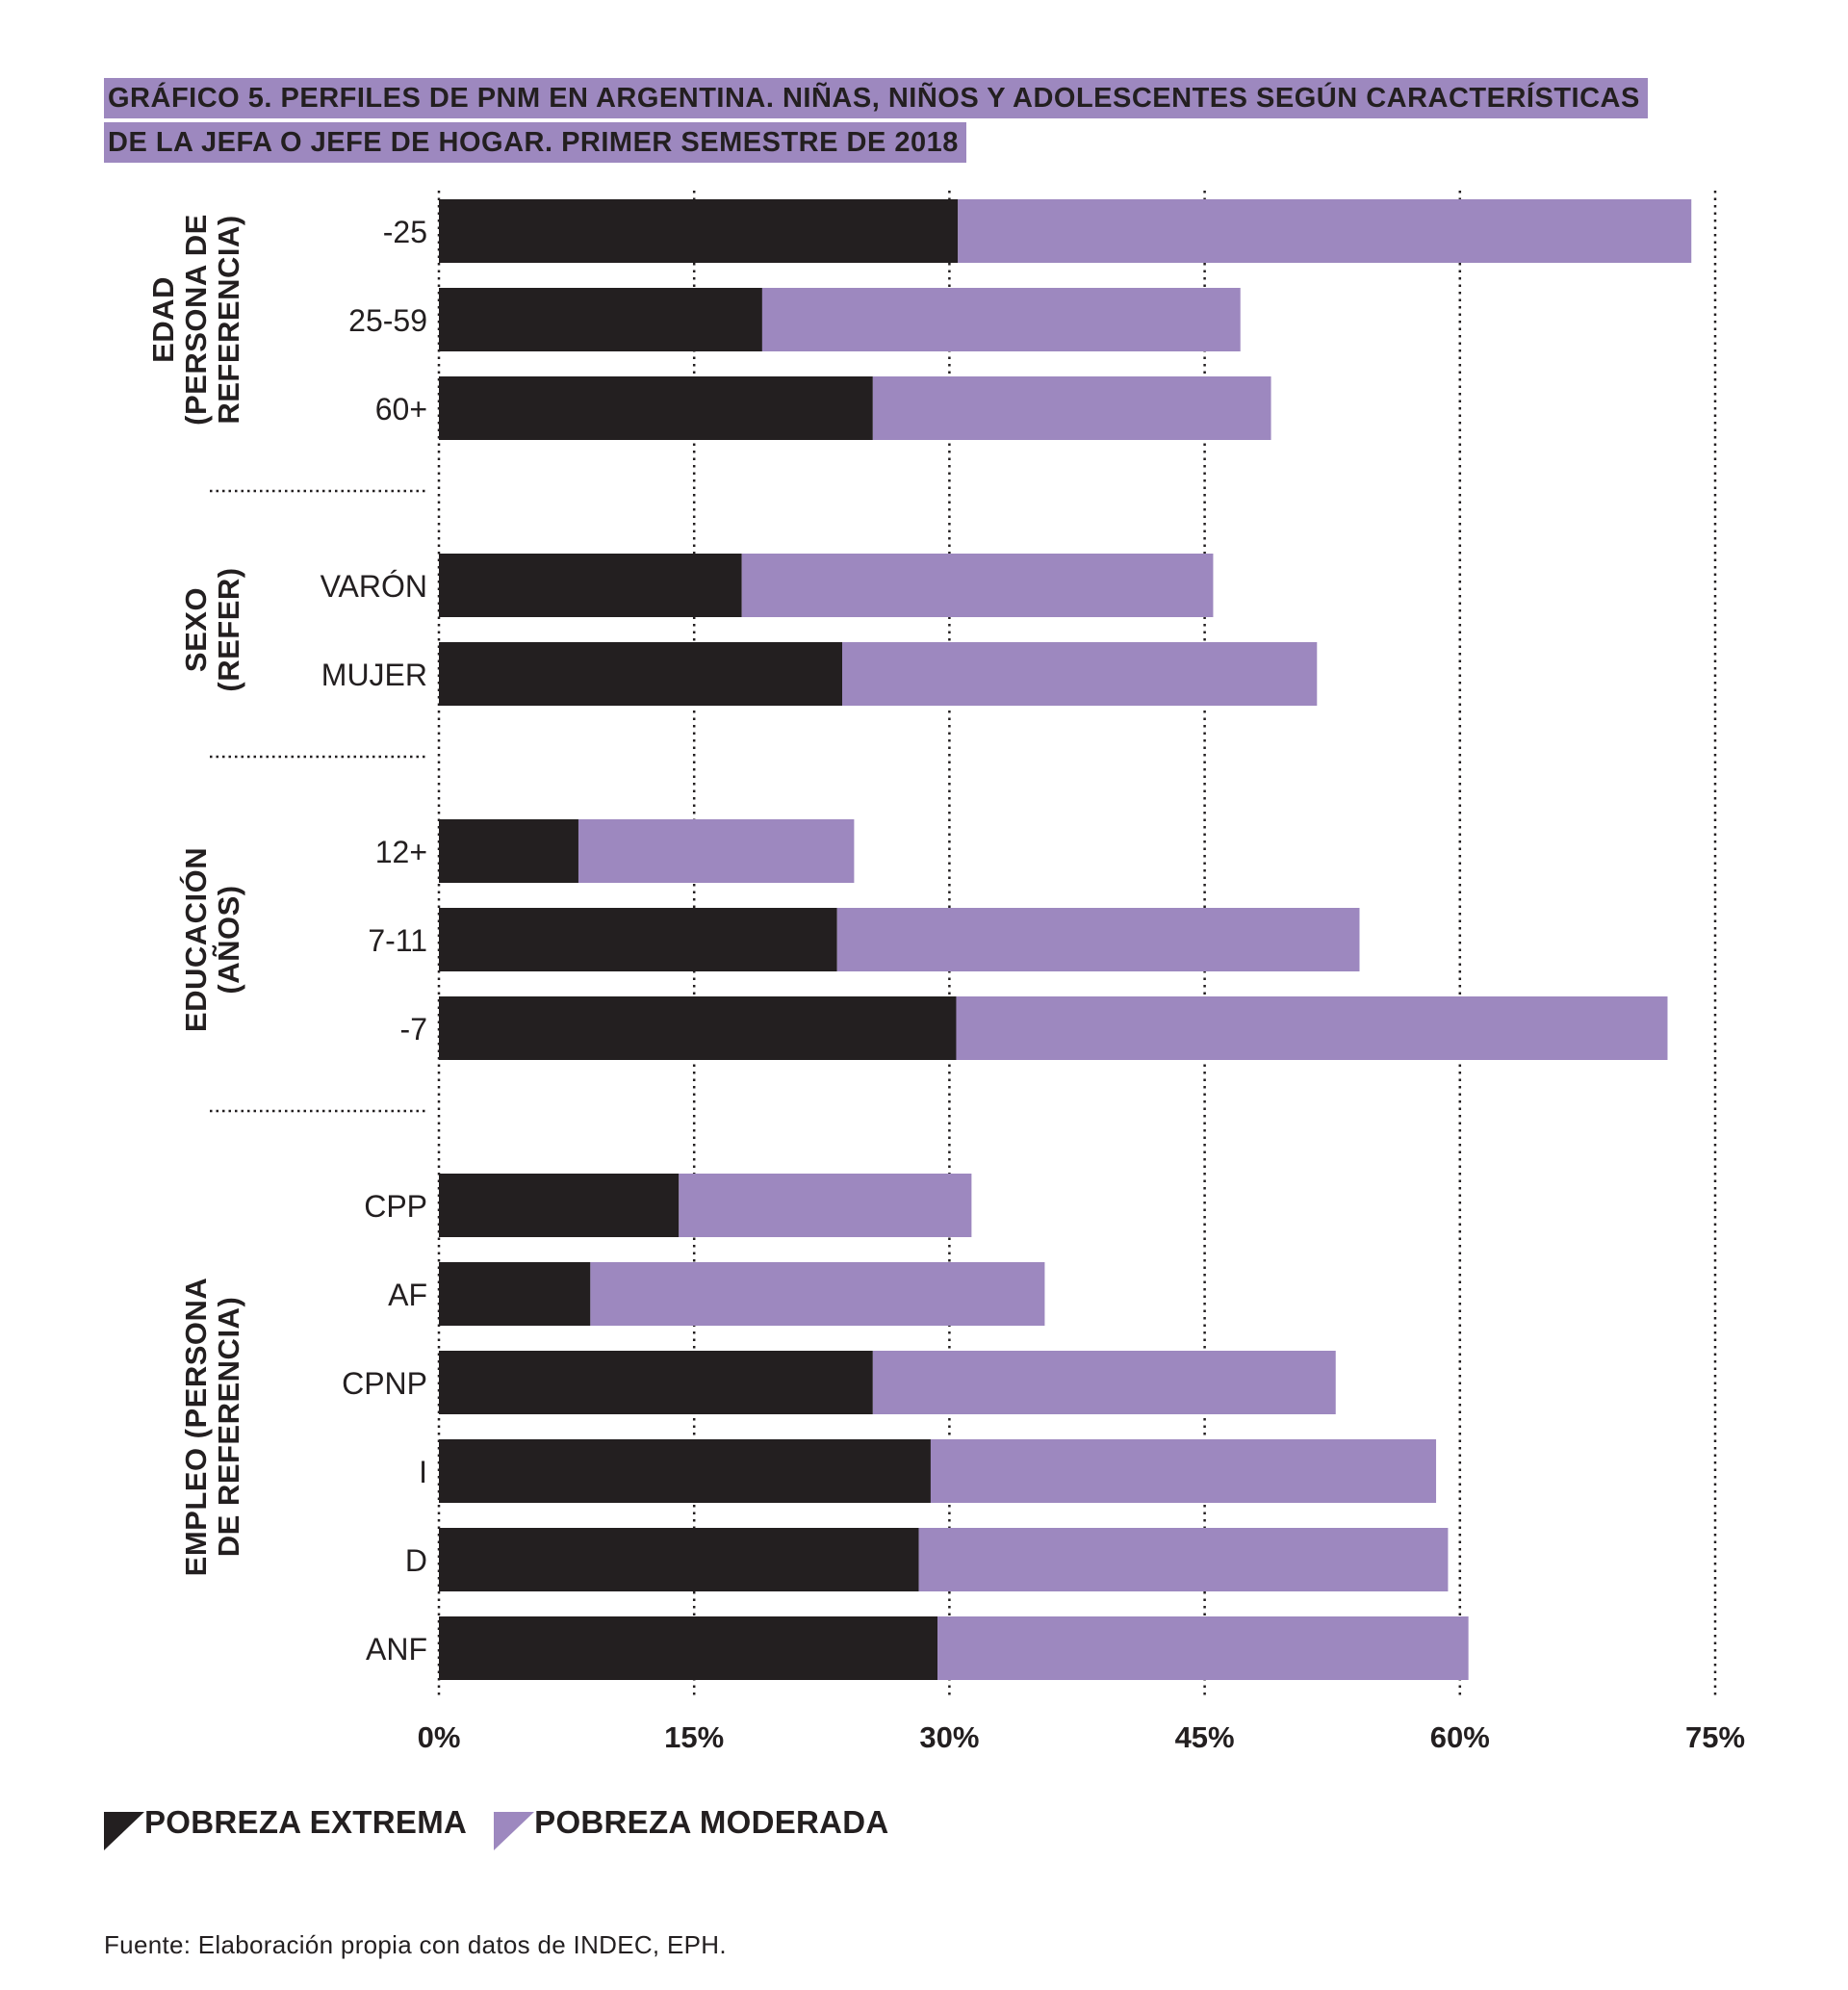  What do you see at coordinates (384, 1383) in the screenshot?
I see `category-label: CPNP` at bounding box center [384, 1383].